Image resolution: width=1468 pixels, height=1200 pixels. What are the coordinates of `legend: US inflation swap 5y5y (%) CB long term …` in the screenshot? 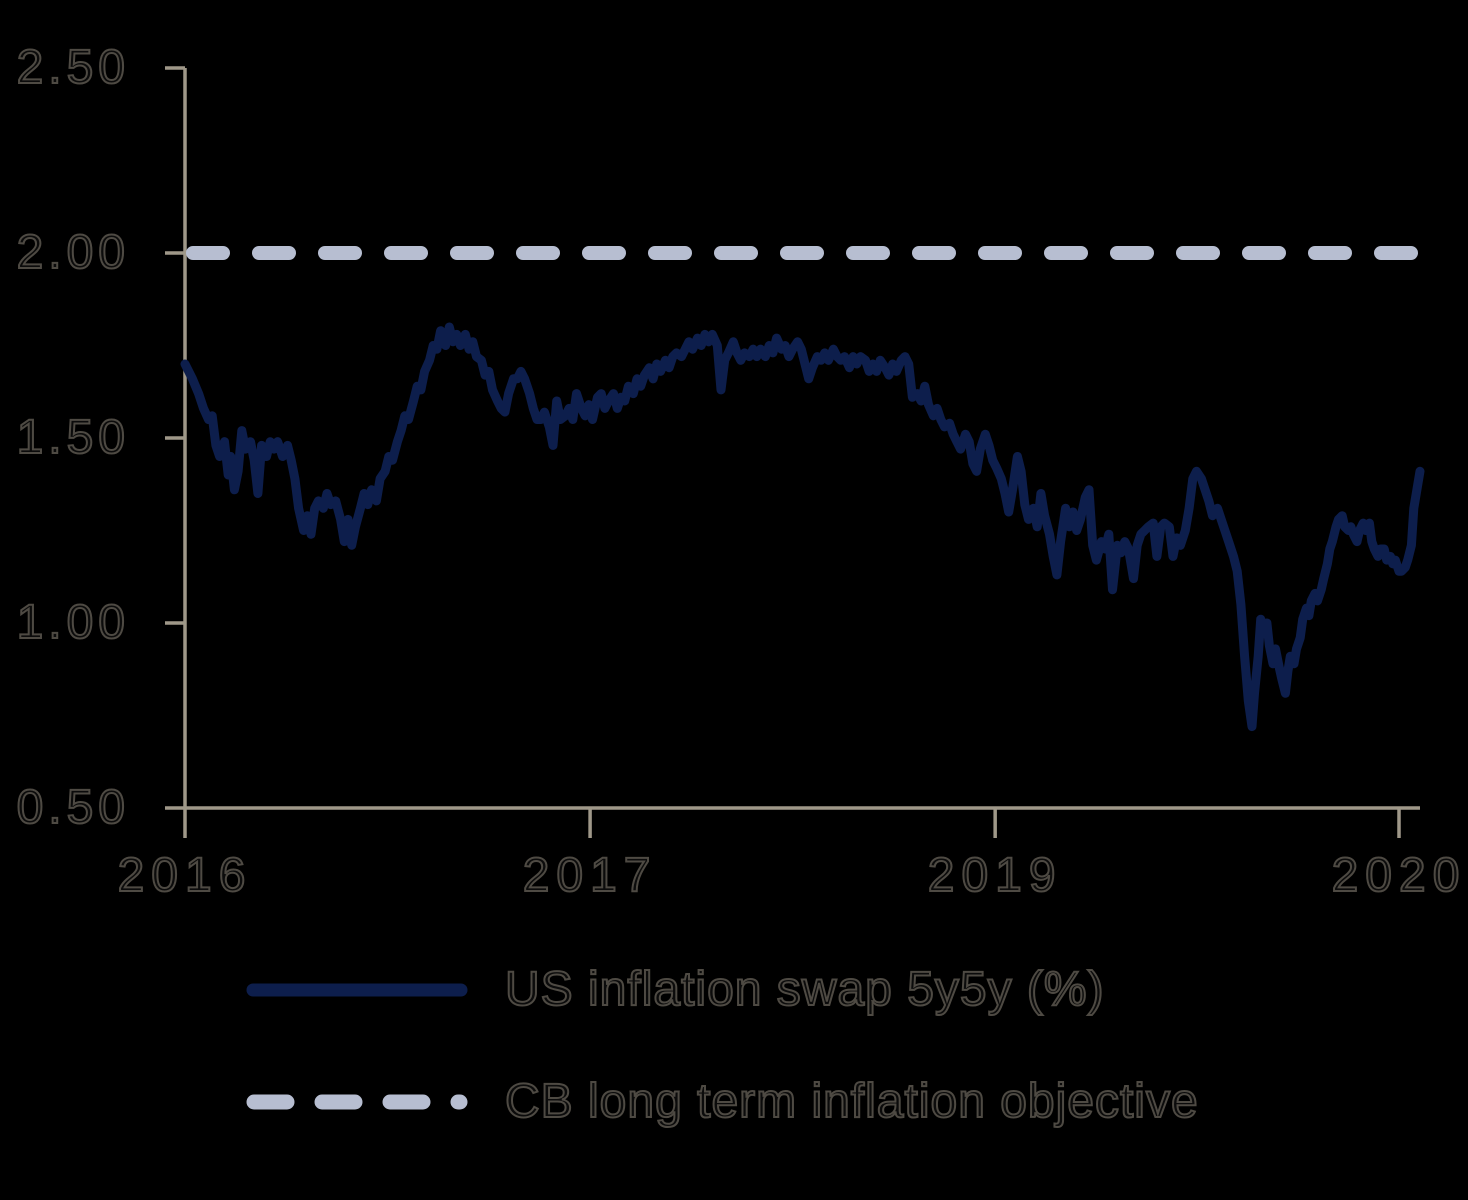 It's located at (722, 1046).